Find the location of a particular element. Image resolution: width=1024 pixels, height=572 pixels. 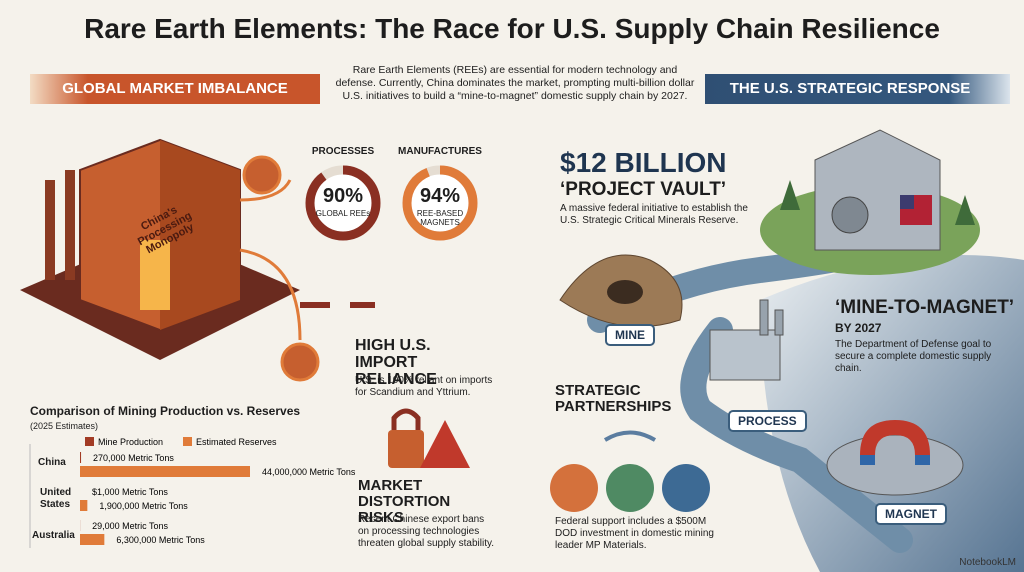

warning-sign is located at coordinates (445, 444).